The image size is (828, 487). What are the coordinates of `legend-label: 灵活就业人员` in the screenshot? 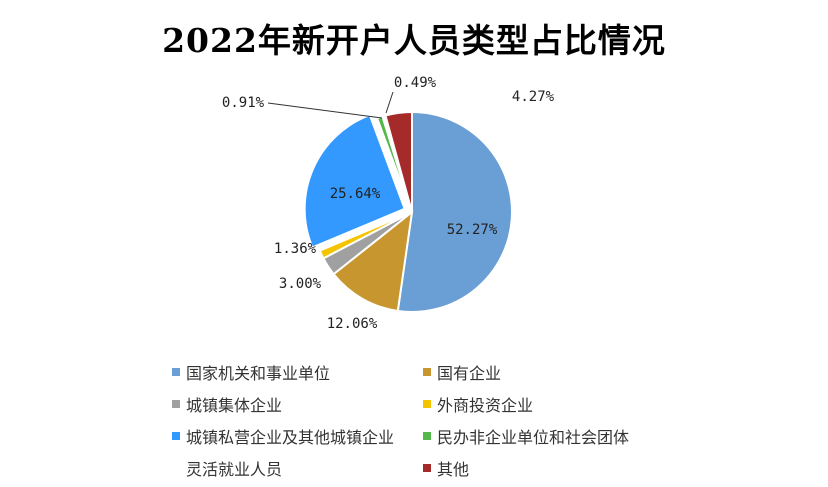 It's located at (234, 469).